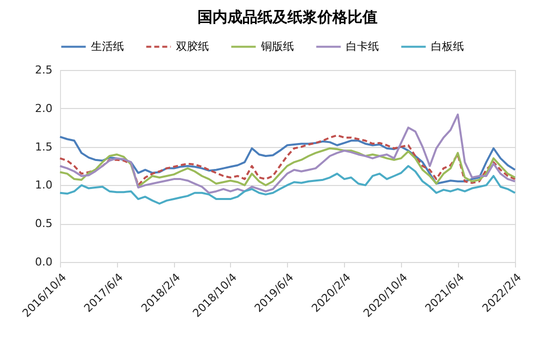 Image resolution: width=553 pixels, height=346 pixels. Describe the element at coordinates (192, 46) in the screenshot. I see `legend-label: 双胶纸` at that location.